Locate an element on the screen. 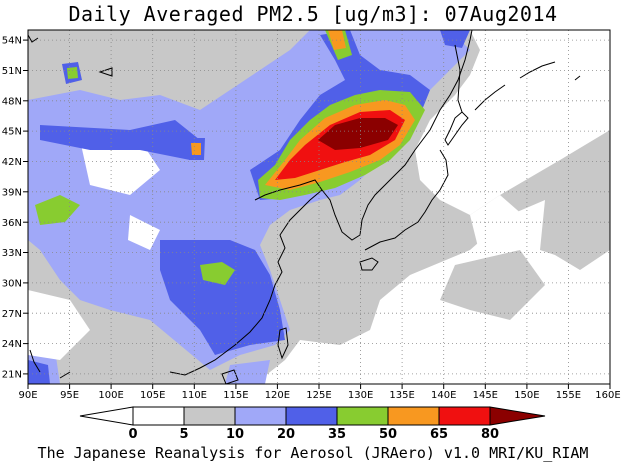  x-tick-label: 90E is located at coordinates (27, 395).